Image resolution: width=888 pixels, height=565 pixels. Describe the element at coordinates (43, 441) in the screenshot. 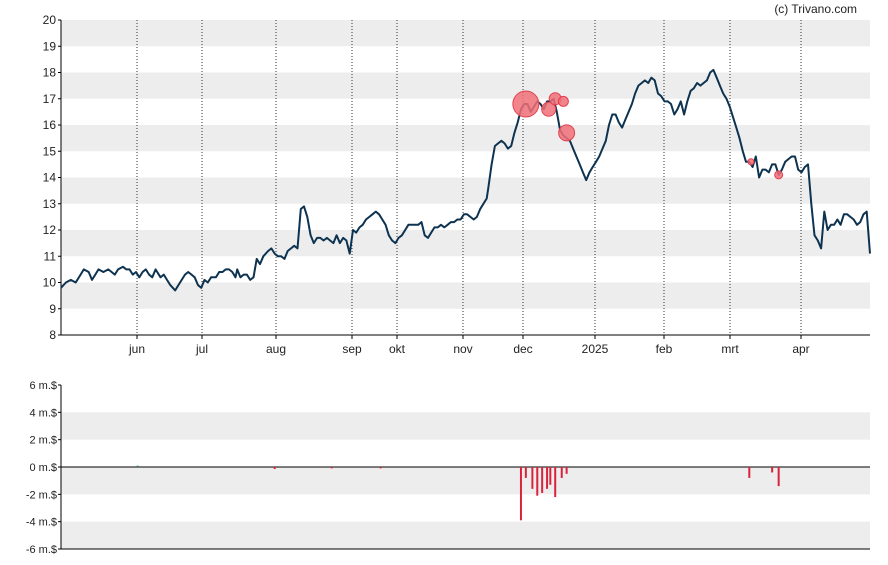

I see `volume-y-tick-label: 2 m.$` at that location.